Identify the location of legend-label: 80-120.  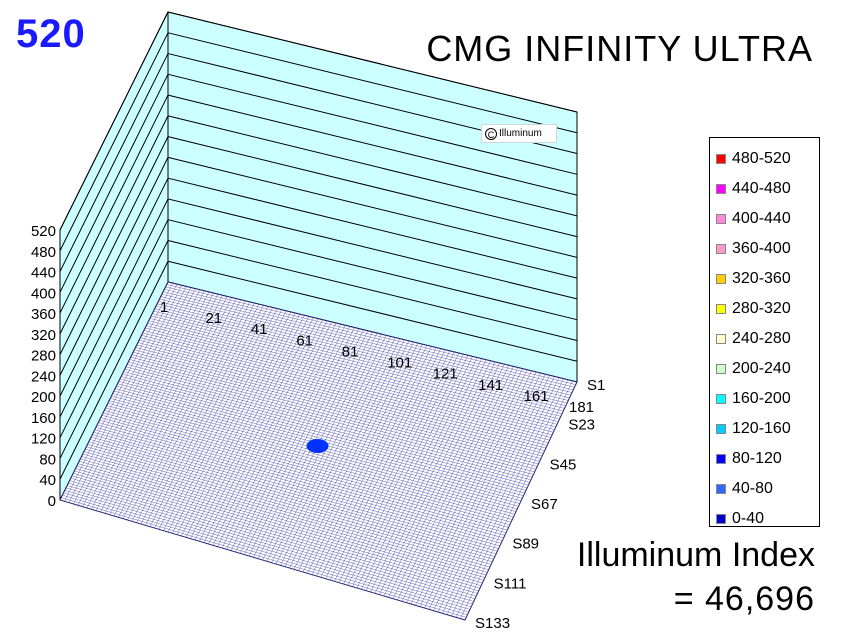
(757, 458).